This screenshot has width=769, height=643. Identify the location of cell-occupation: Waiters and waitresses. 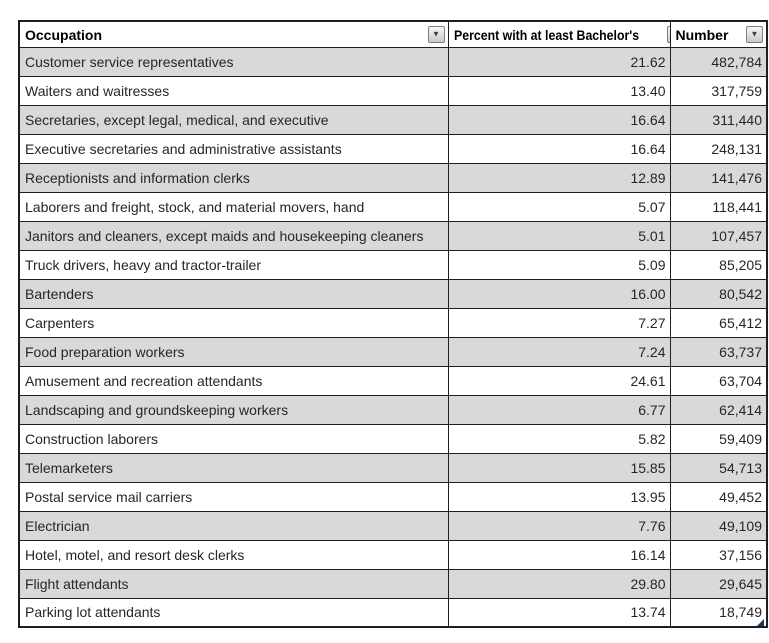
(233, 90).